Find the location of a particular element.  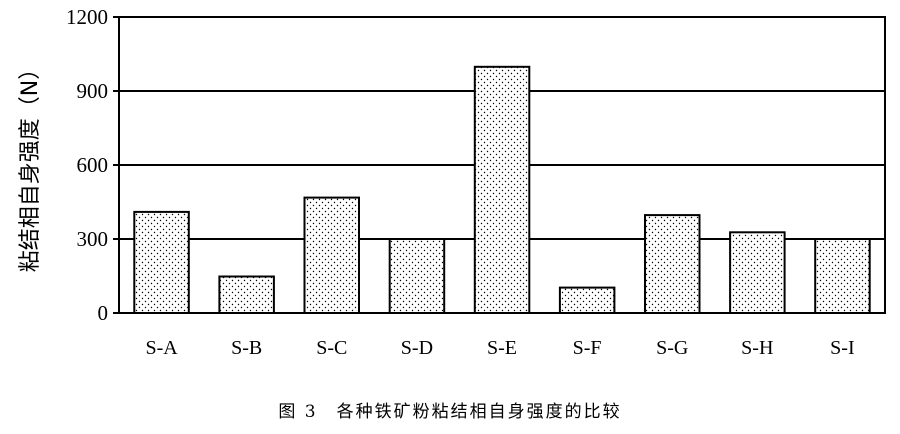

bar-s-a is located at coordinates (161, 262).